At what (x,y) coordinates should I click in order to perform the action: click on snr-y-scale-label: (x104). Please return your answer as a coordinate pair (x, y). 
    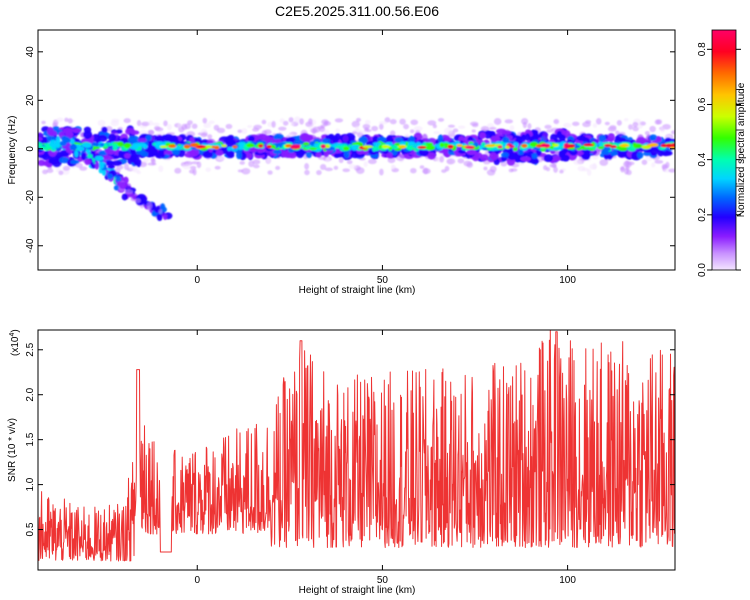
    Looking at the image, I should click on (15, 342).